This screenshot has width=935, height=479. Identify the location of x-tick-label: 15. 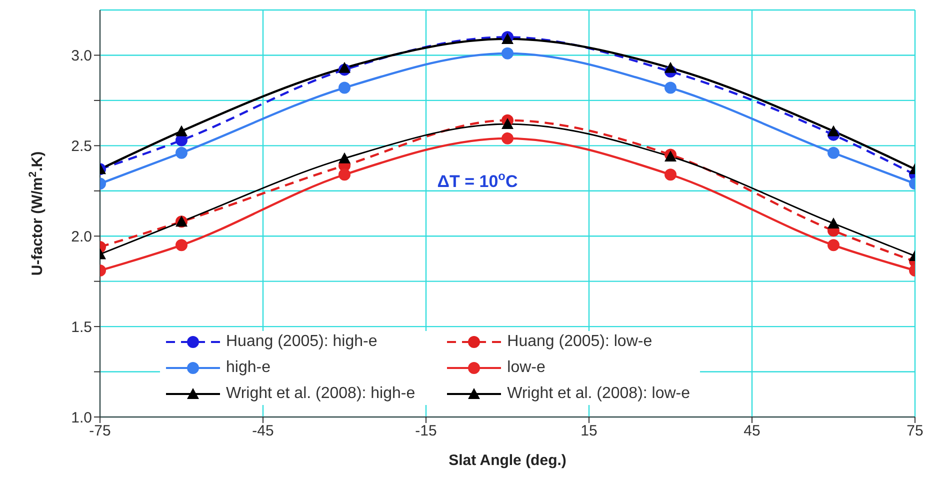
(589, 431).